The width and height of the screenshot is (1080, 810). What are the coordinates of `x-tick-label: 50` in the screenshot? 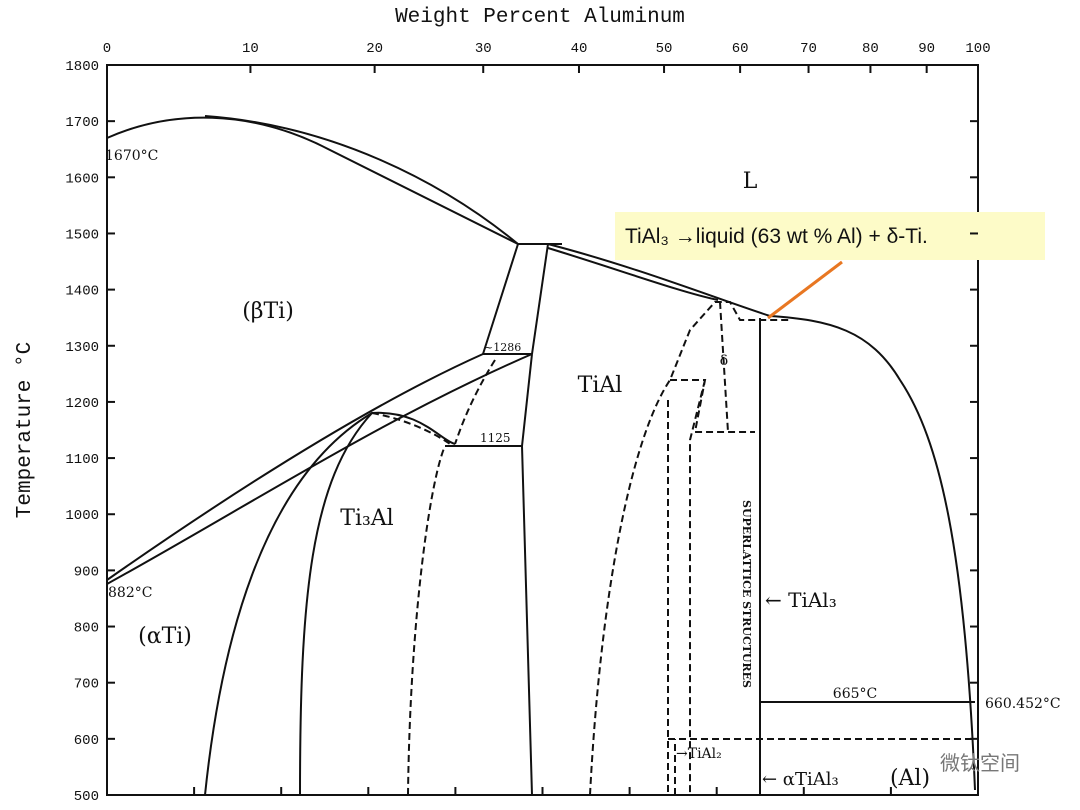 It's located at (664, 49).